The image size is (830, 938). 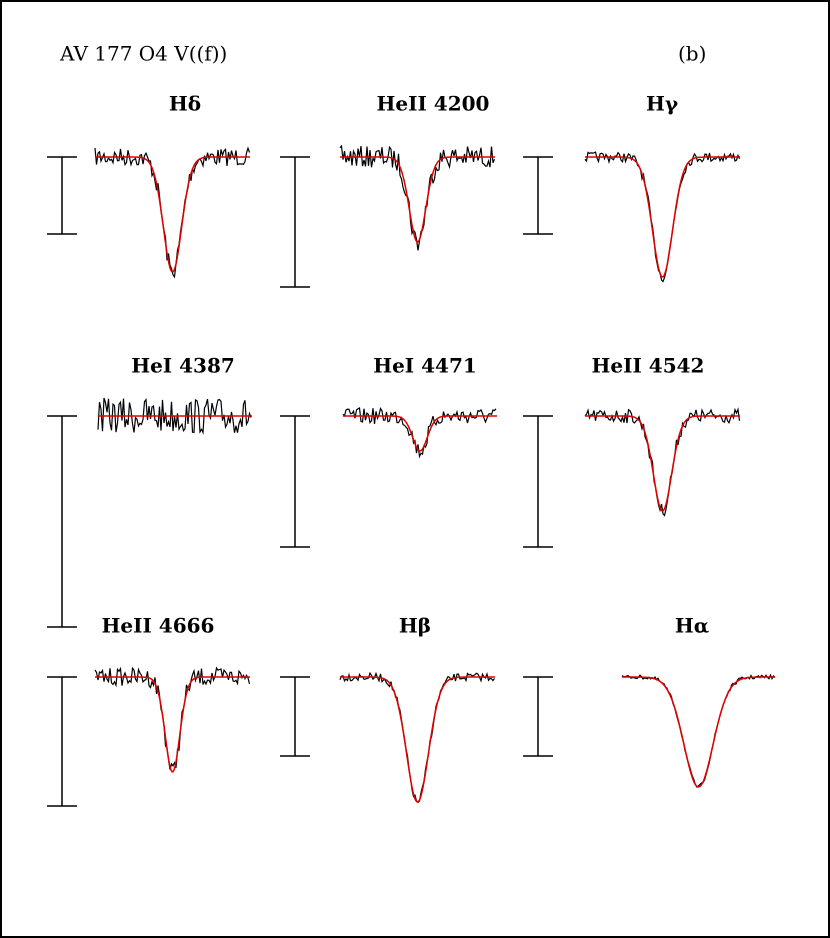 I want to click on line-label: Hδ, so click(x=185, y=104).